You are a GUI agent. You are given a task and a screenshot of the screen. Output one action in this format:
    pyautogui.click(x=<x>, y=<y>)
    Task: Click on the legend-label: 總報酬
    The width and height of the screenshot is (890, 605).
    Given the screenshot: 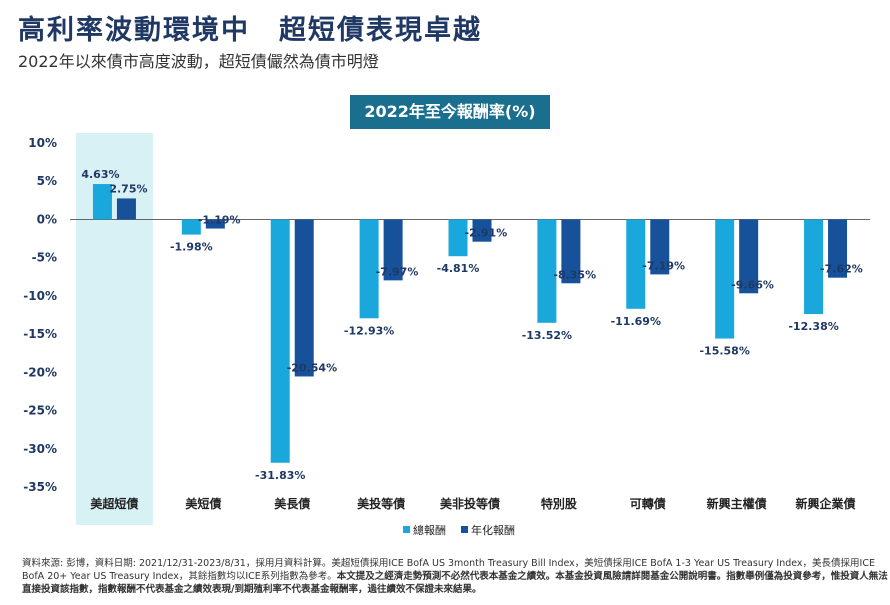 What is the action you would take?
    pyautogui.click(x=429, y=530)
    